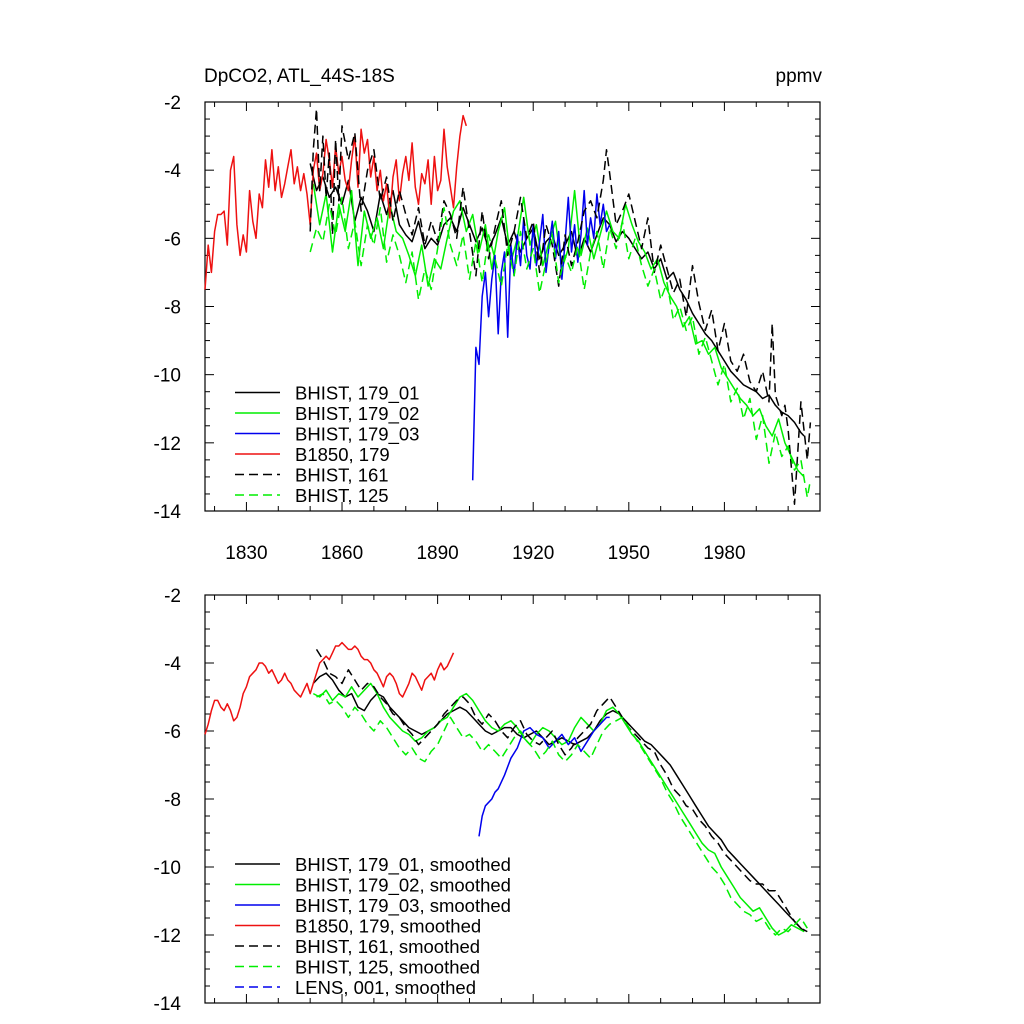 This screenshot has height=1024, width=1024. What do you see at coordinates (342, 454) in the screenshot?
I see `legend-label: B1850, 179` at bounding box center [342, 454].